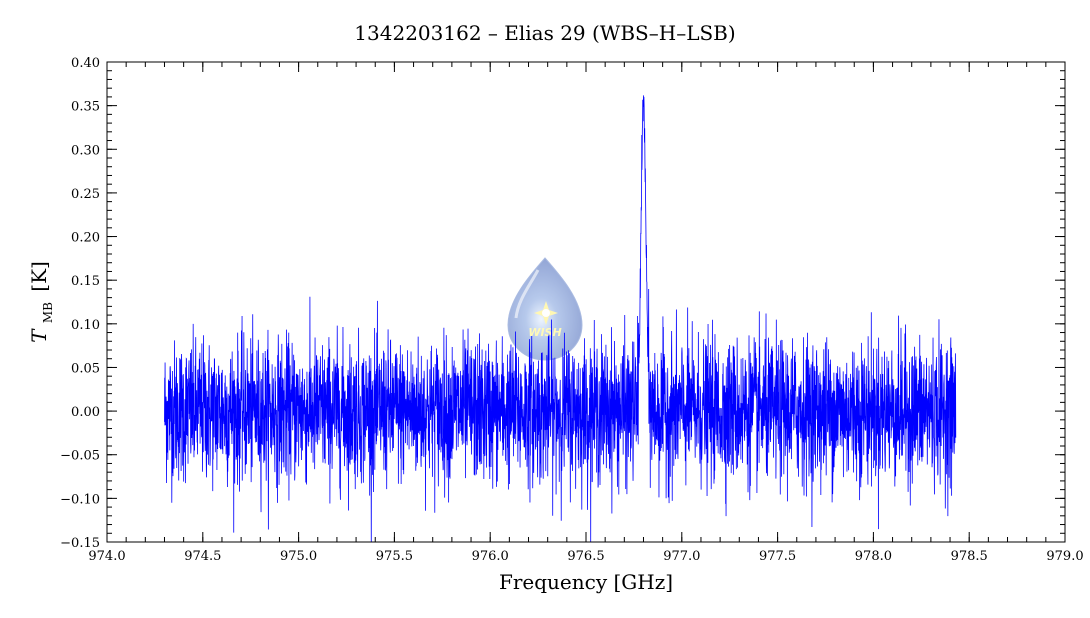  Describe the element at coordinates (544, 332) in the screenshot. I see `logo-text: WISH` at that location.